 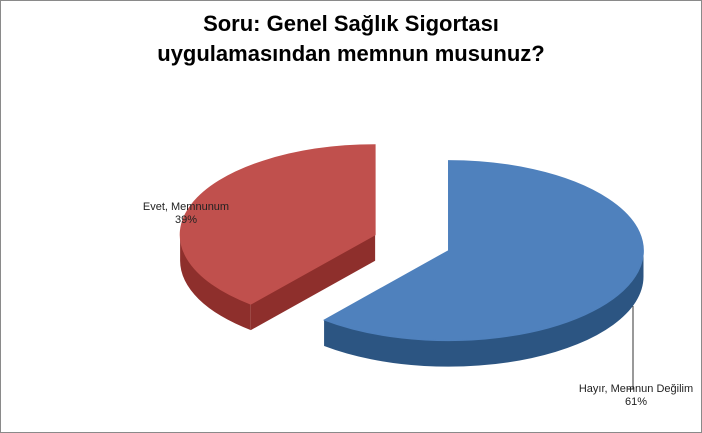 I want to click on data-label: Hayır, Memnun Değilim 61%, so click(x=636, y=396).